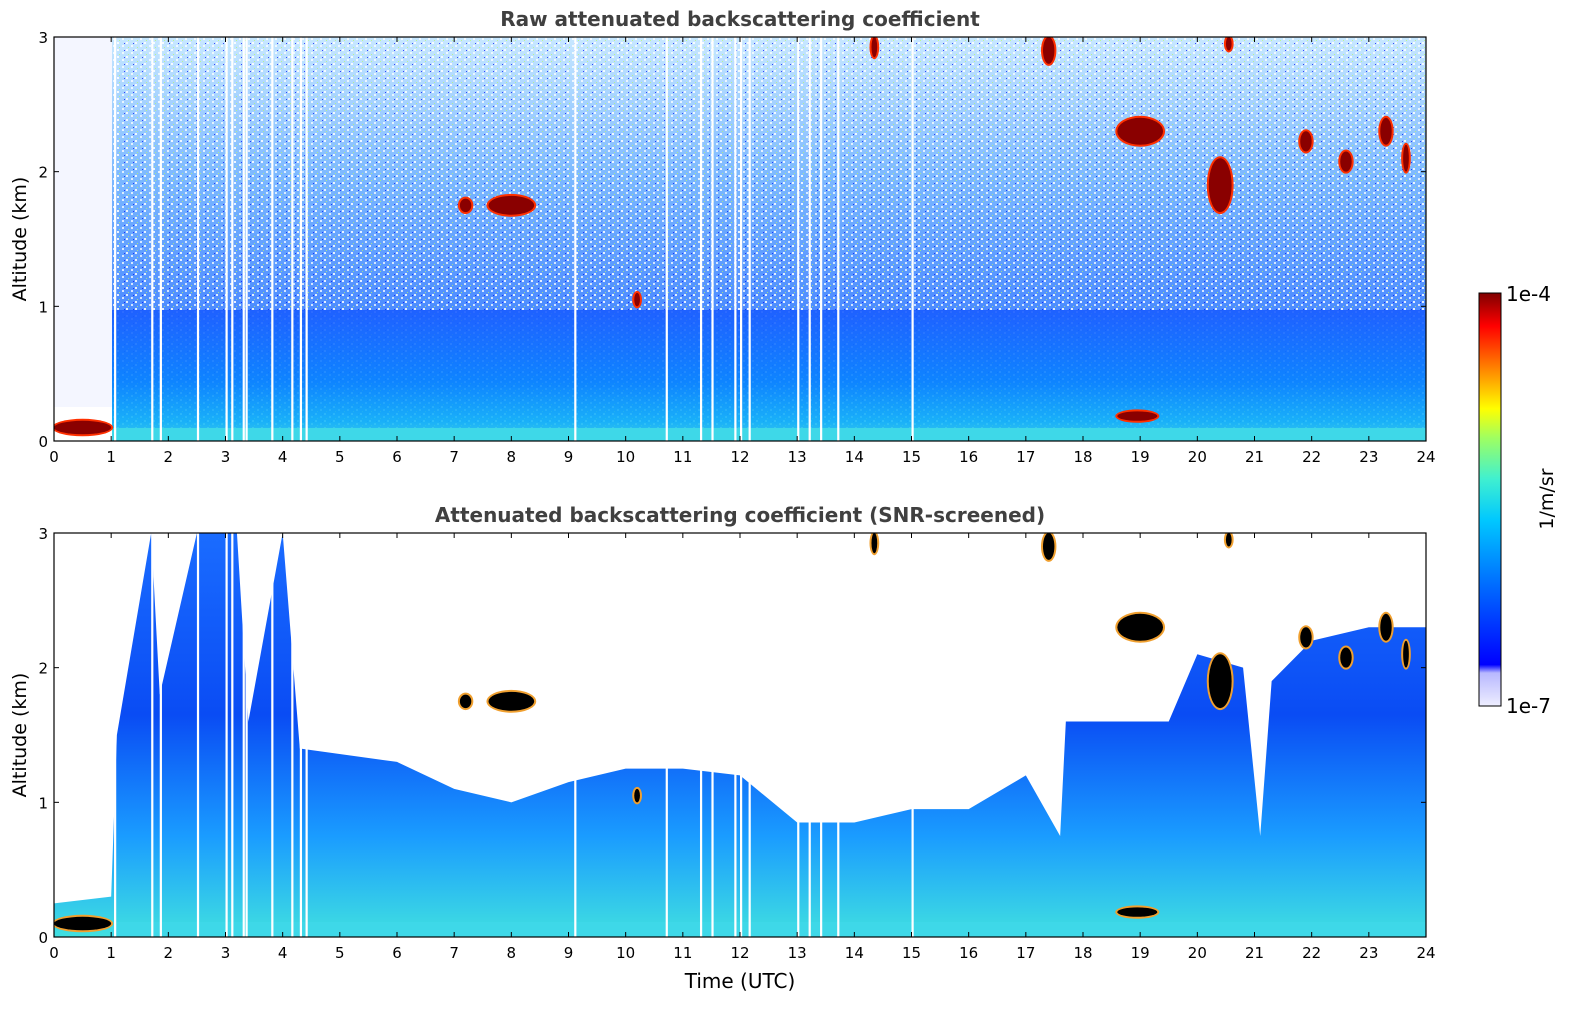 Image resolution: width=1595 pixels, height=1020 pixels. Describe the element at coordinates (1547, 498) in the screenshot. I see `colorbar-unit-label: 1/m/sr` at that location.